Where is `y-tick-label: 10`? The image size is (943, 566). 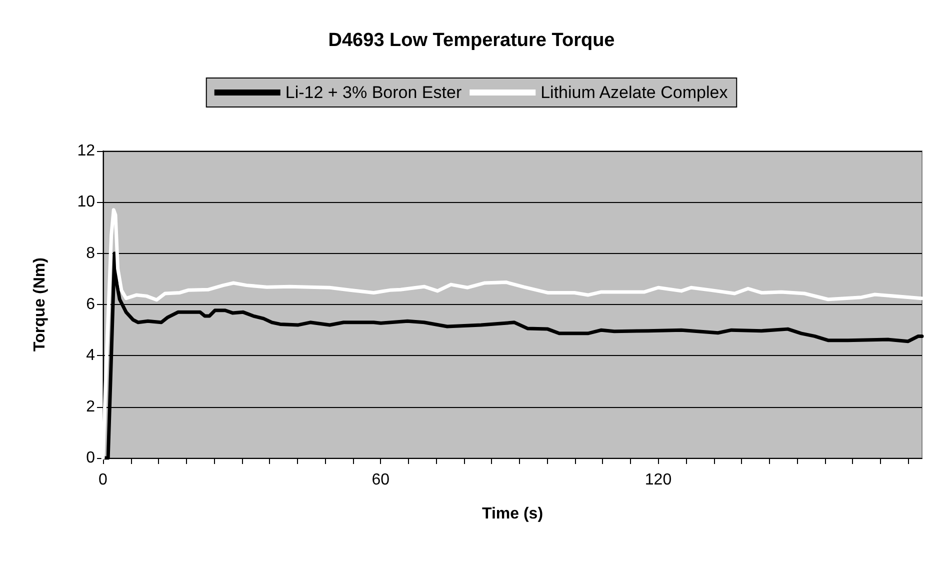
y-tick-label: 10 is located at coordinates (86, 202).